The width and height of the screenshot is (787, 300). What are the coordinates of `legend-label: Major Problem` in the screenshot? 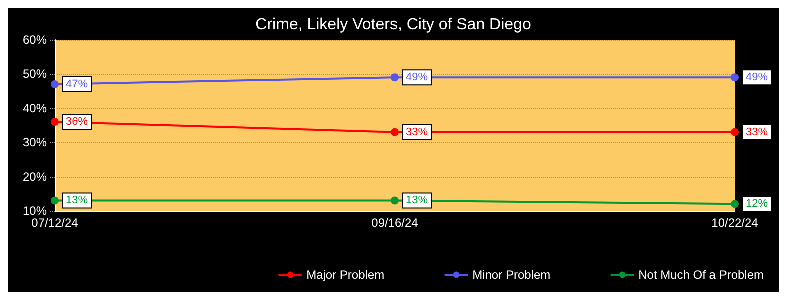 It's located at (345, 275).